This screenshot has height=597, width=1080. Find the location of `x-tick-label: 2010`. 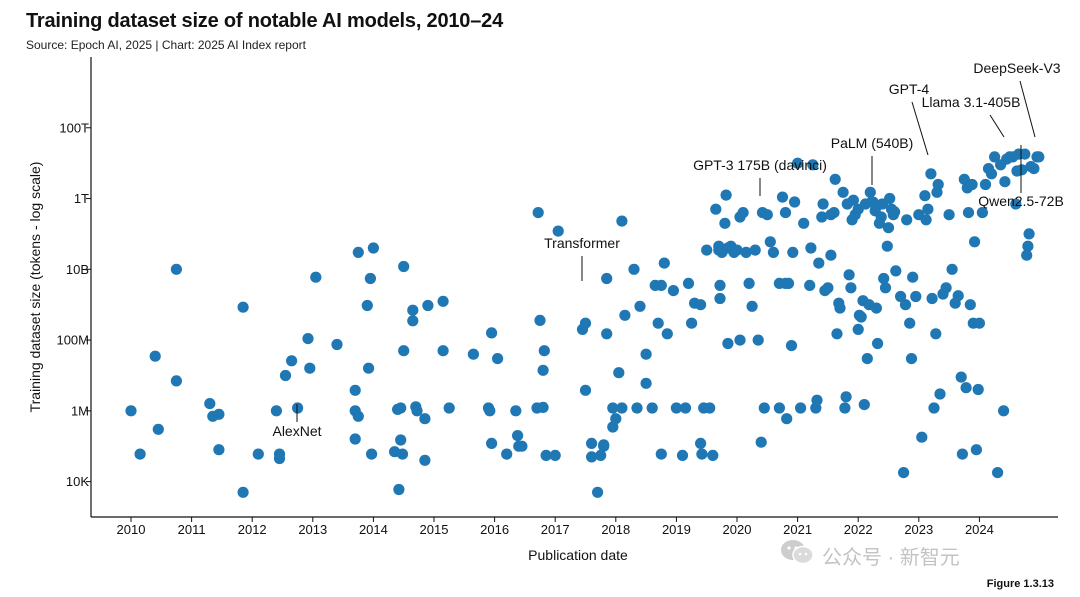

x-tick-label: 2010 is located at coordinates (131, 529).